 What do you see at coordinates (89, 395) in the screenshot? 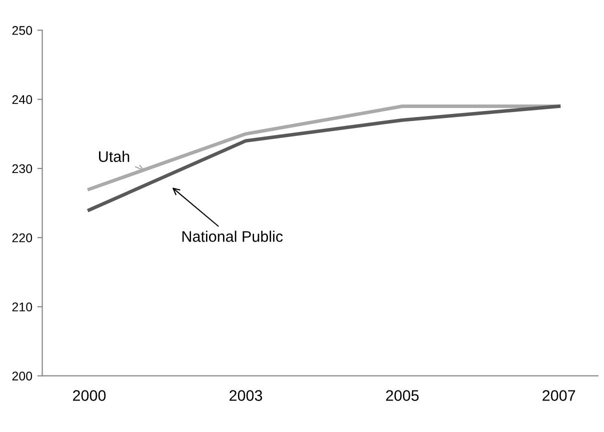
I see `x-tick-label: 2000` at bounding box center [89, 395].